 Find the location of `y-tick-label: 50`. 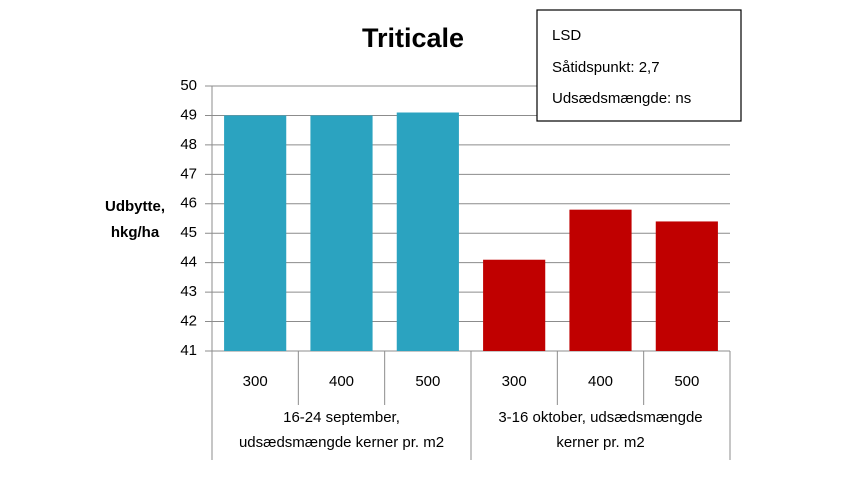

y-tick-label: 50 is located at coordinates (188, 85).